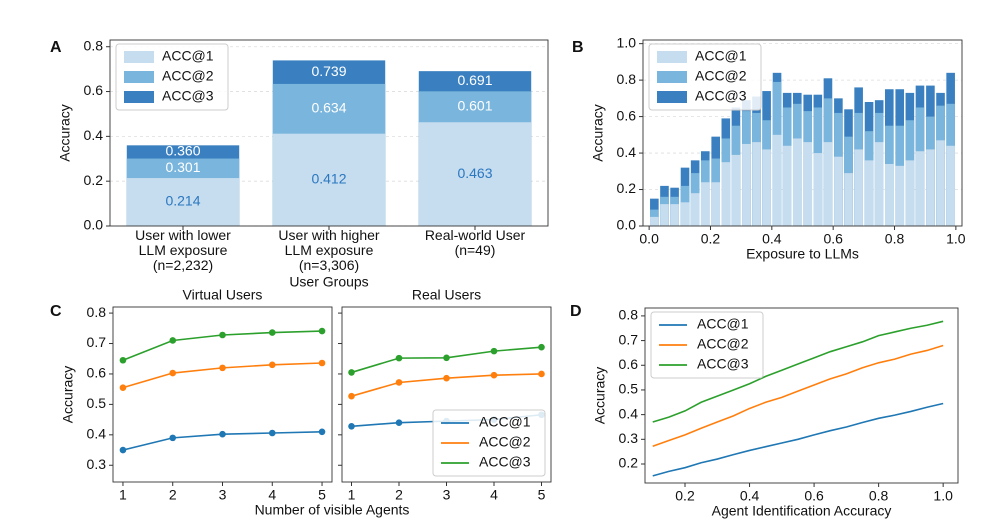  Describe the element at coordinates (56, 47) in the screenshot. I see `panel-label: A` at that location.